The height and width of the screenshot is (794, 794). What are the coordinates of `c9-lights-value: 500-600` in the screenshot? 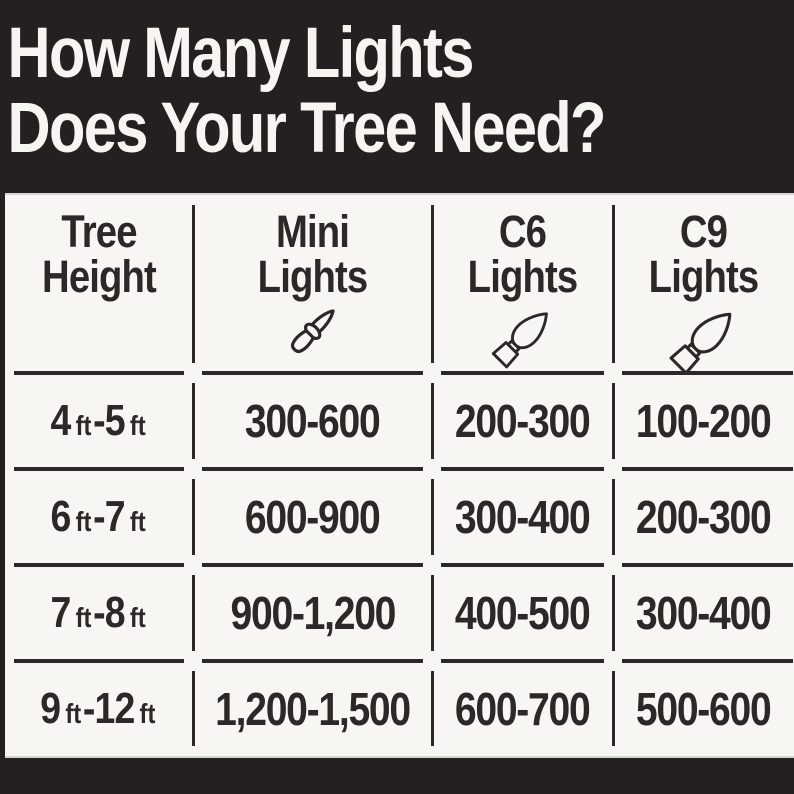 It's located at (704, 708).